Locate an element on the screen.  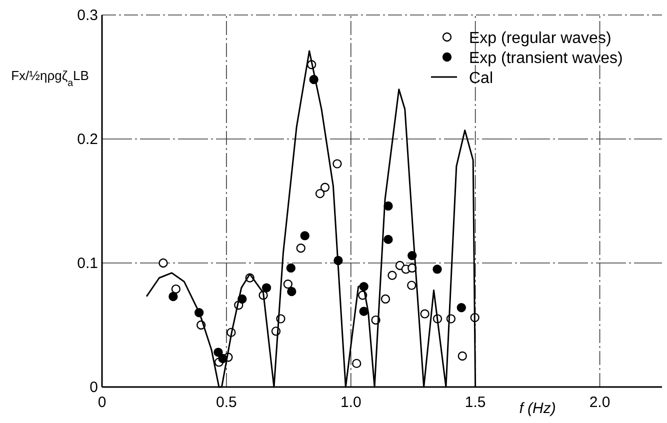
y-tick-label: 0 is located at coordinates (94, 387).